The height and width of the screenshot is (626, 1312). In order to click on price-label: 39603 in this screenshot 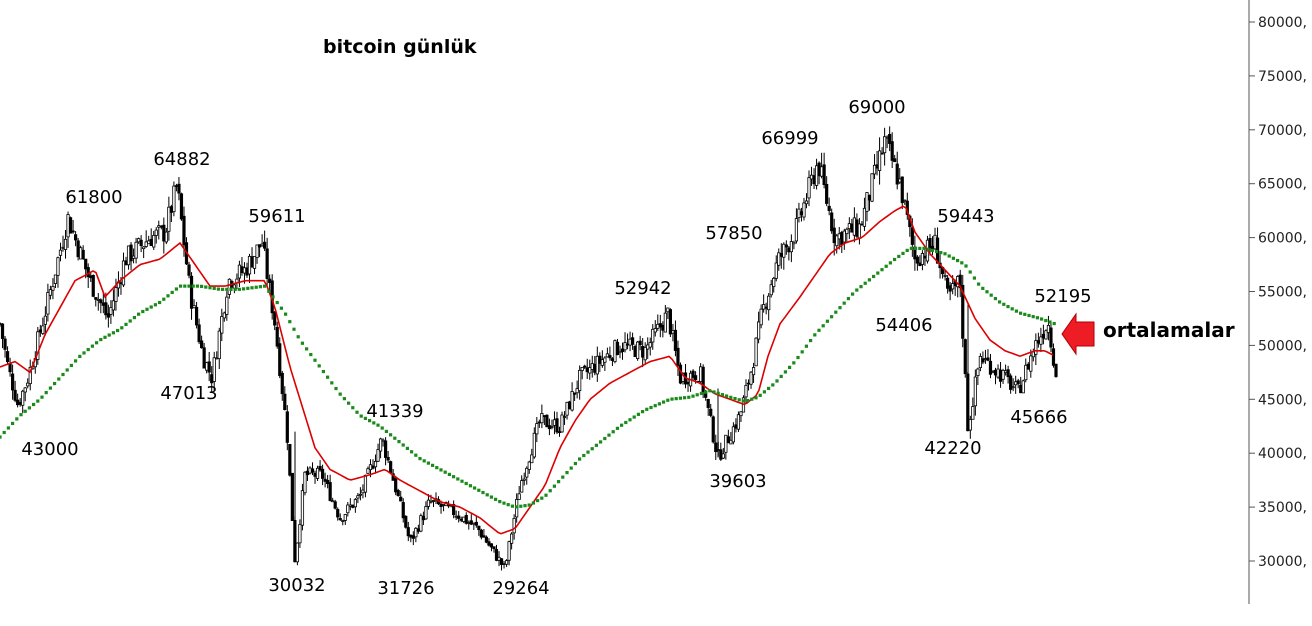, I will do `click(737, 481)`.